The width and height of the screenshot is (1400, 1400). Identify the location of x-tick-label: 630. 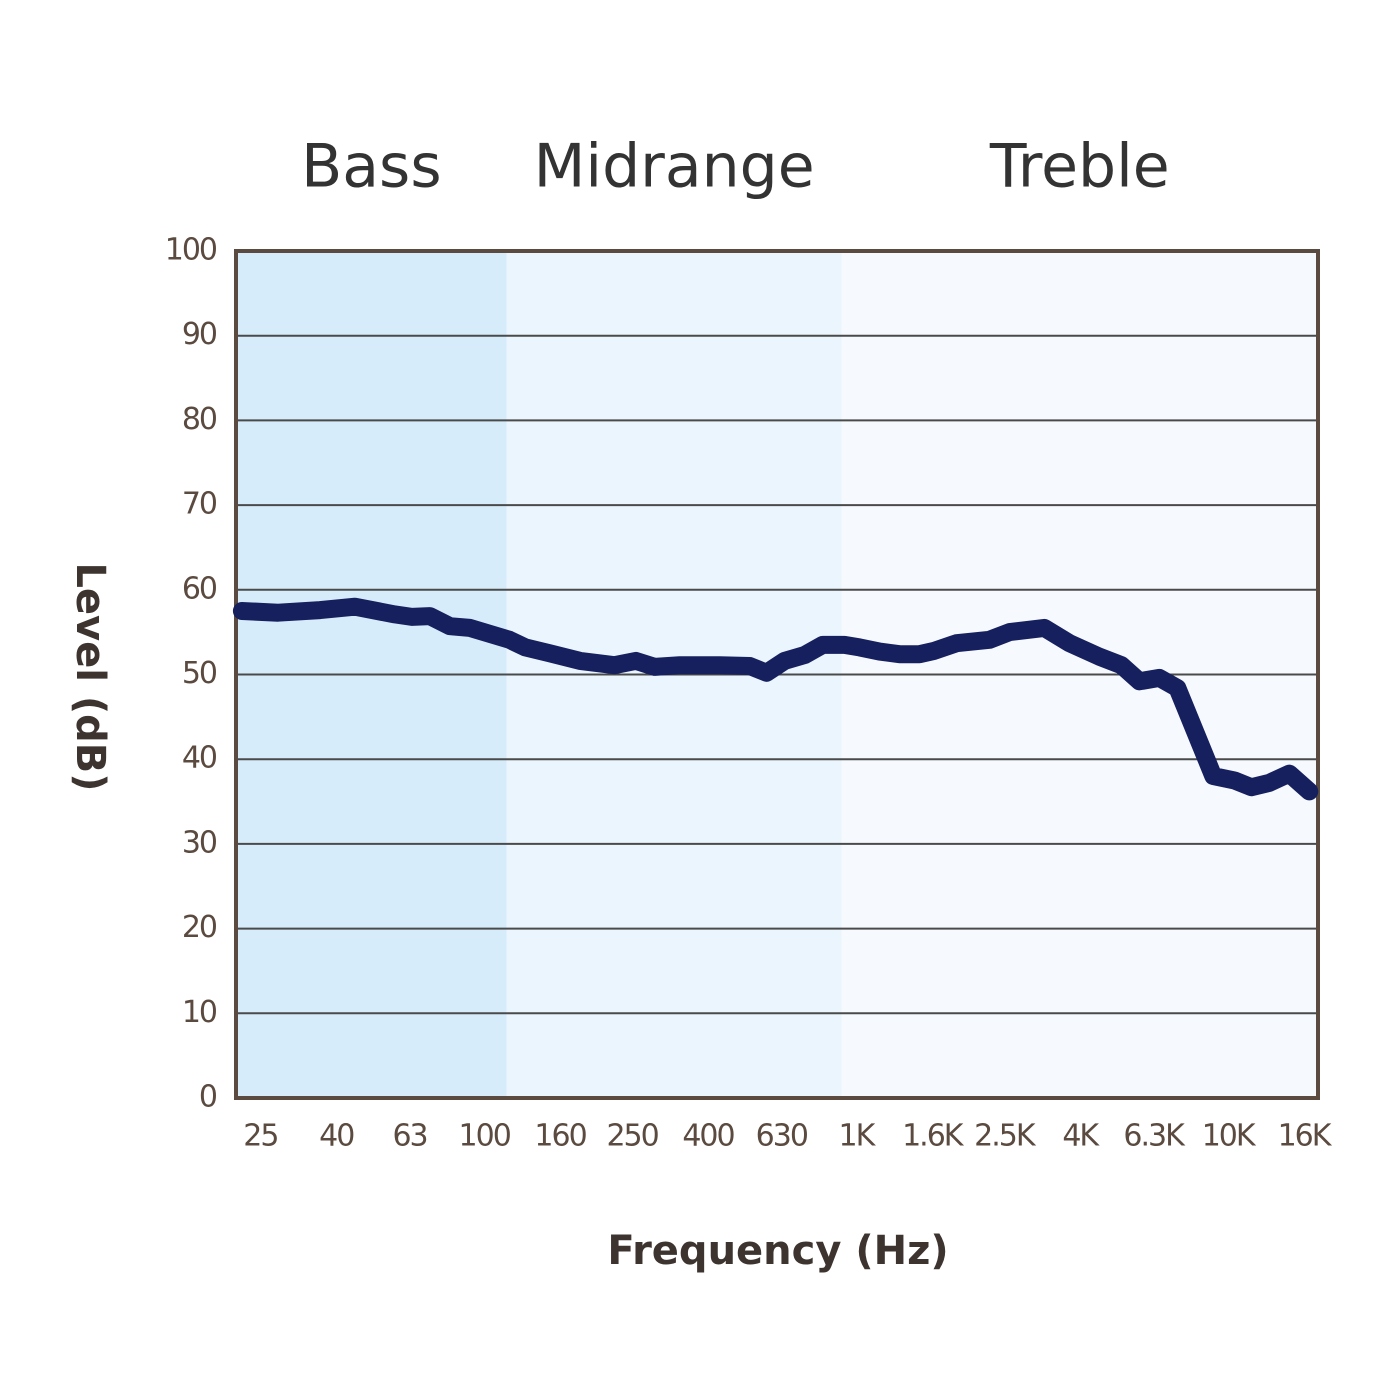
(782, 1136).